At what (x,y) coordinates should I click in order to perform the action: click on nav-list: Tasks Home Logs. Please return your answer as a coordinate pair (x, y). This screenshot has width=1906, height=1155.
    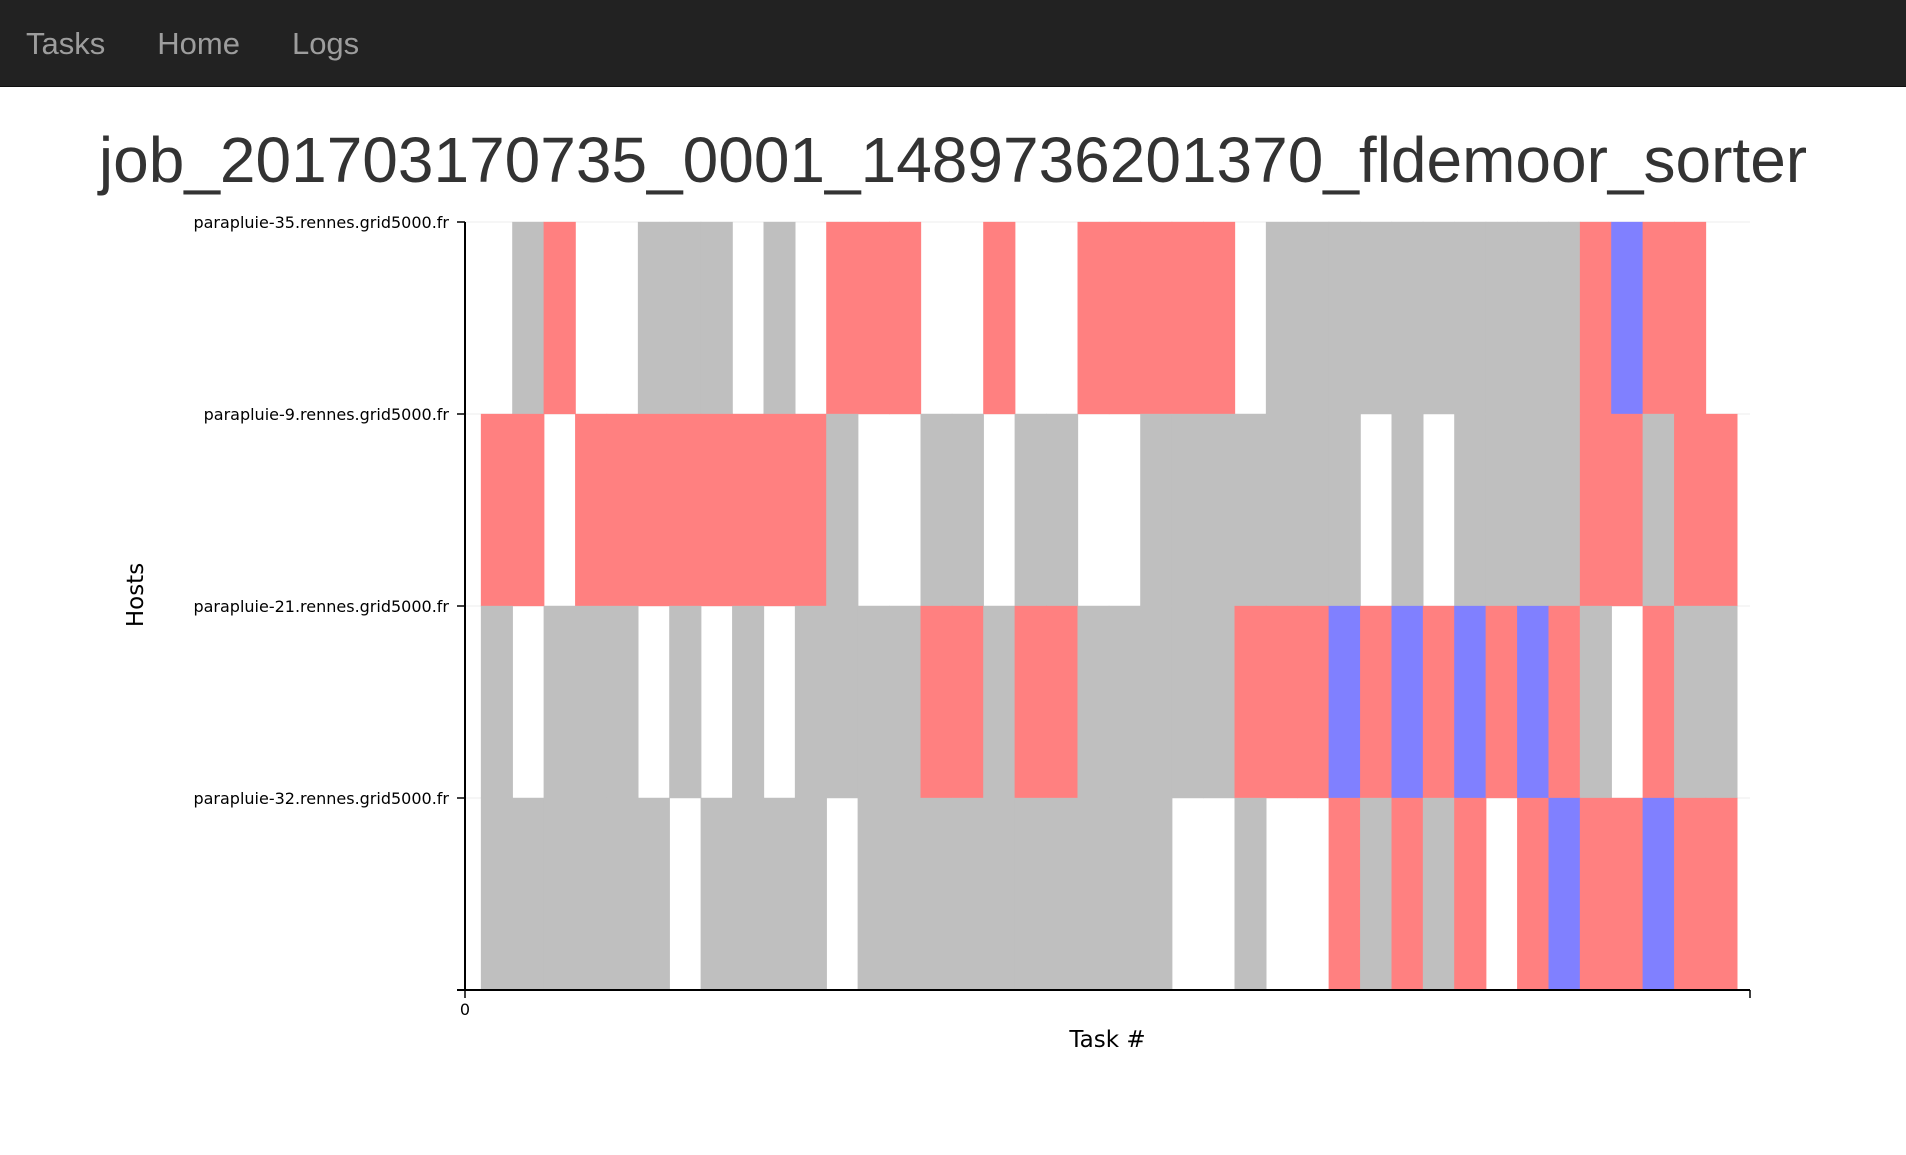
    Looking at the image, I should click on (953, 43).